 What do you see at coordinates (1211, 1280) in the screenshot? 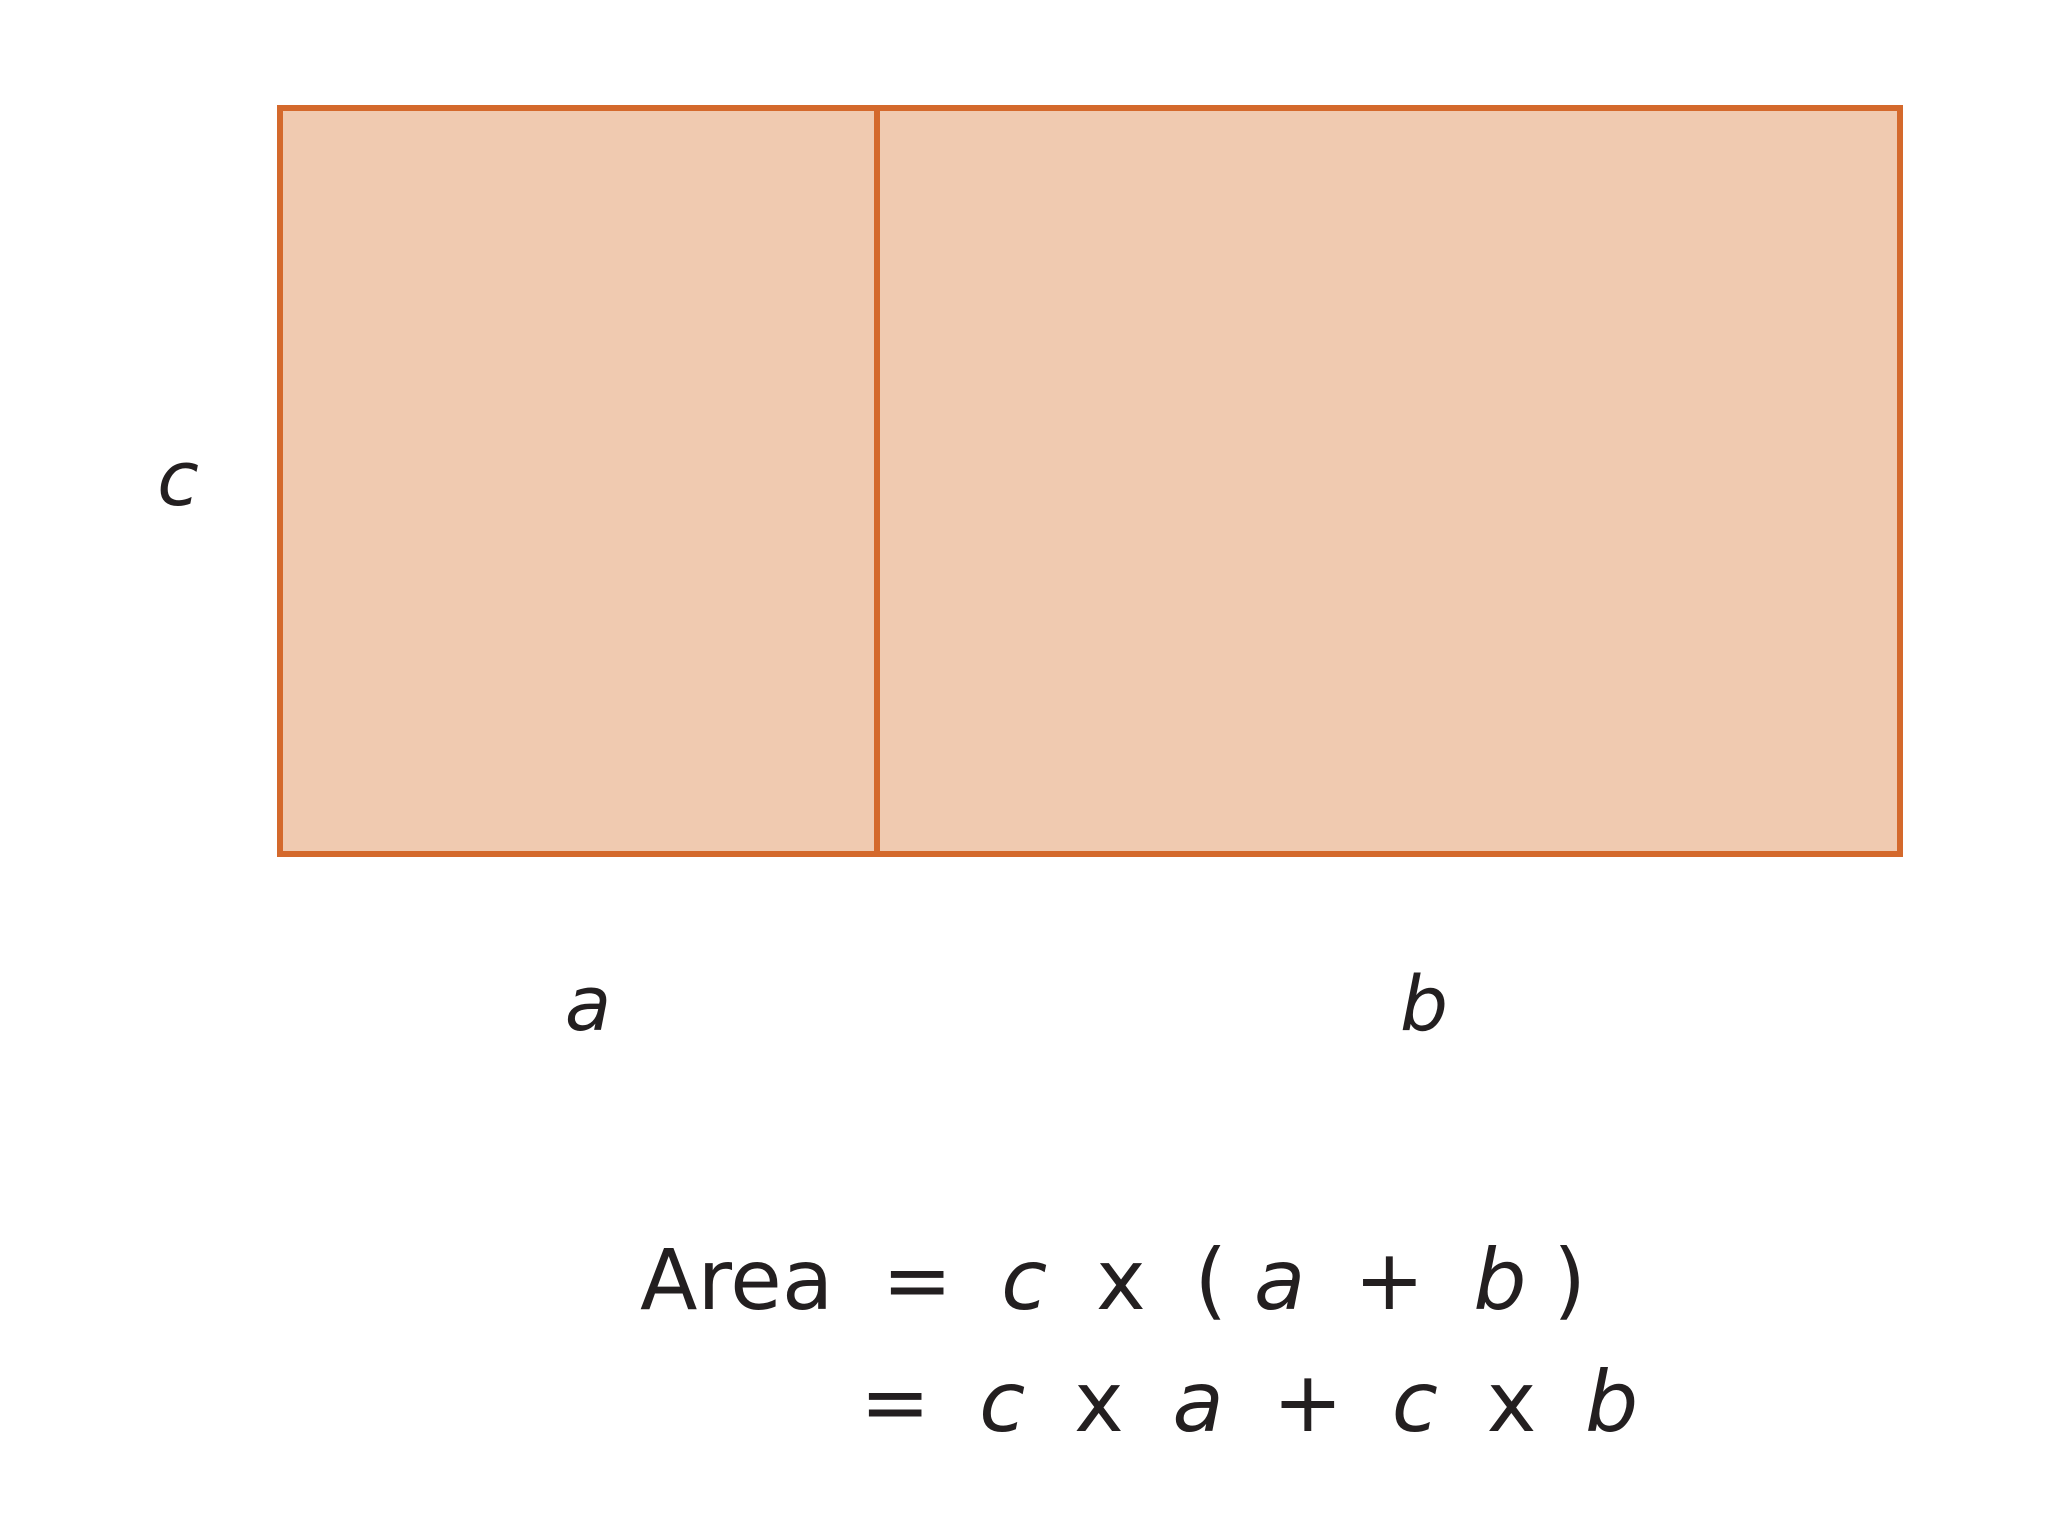
I see `open-parenthesis: (` at bounding box center [1211, 1280].